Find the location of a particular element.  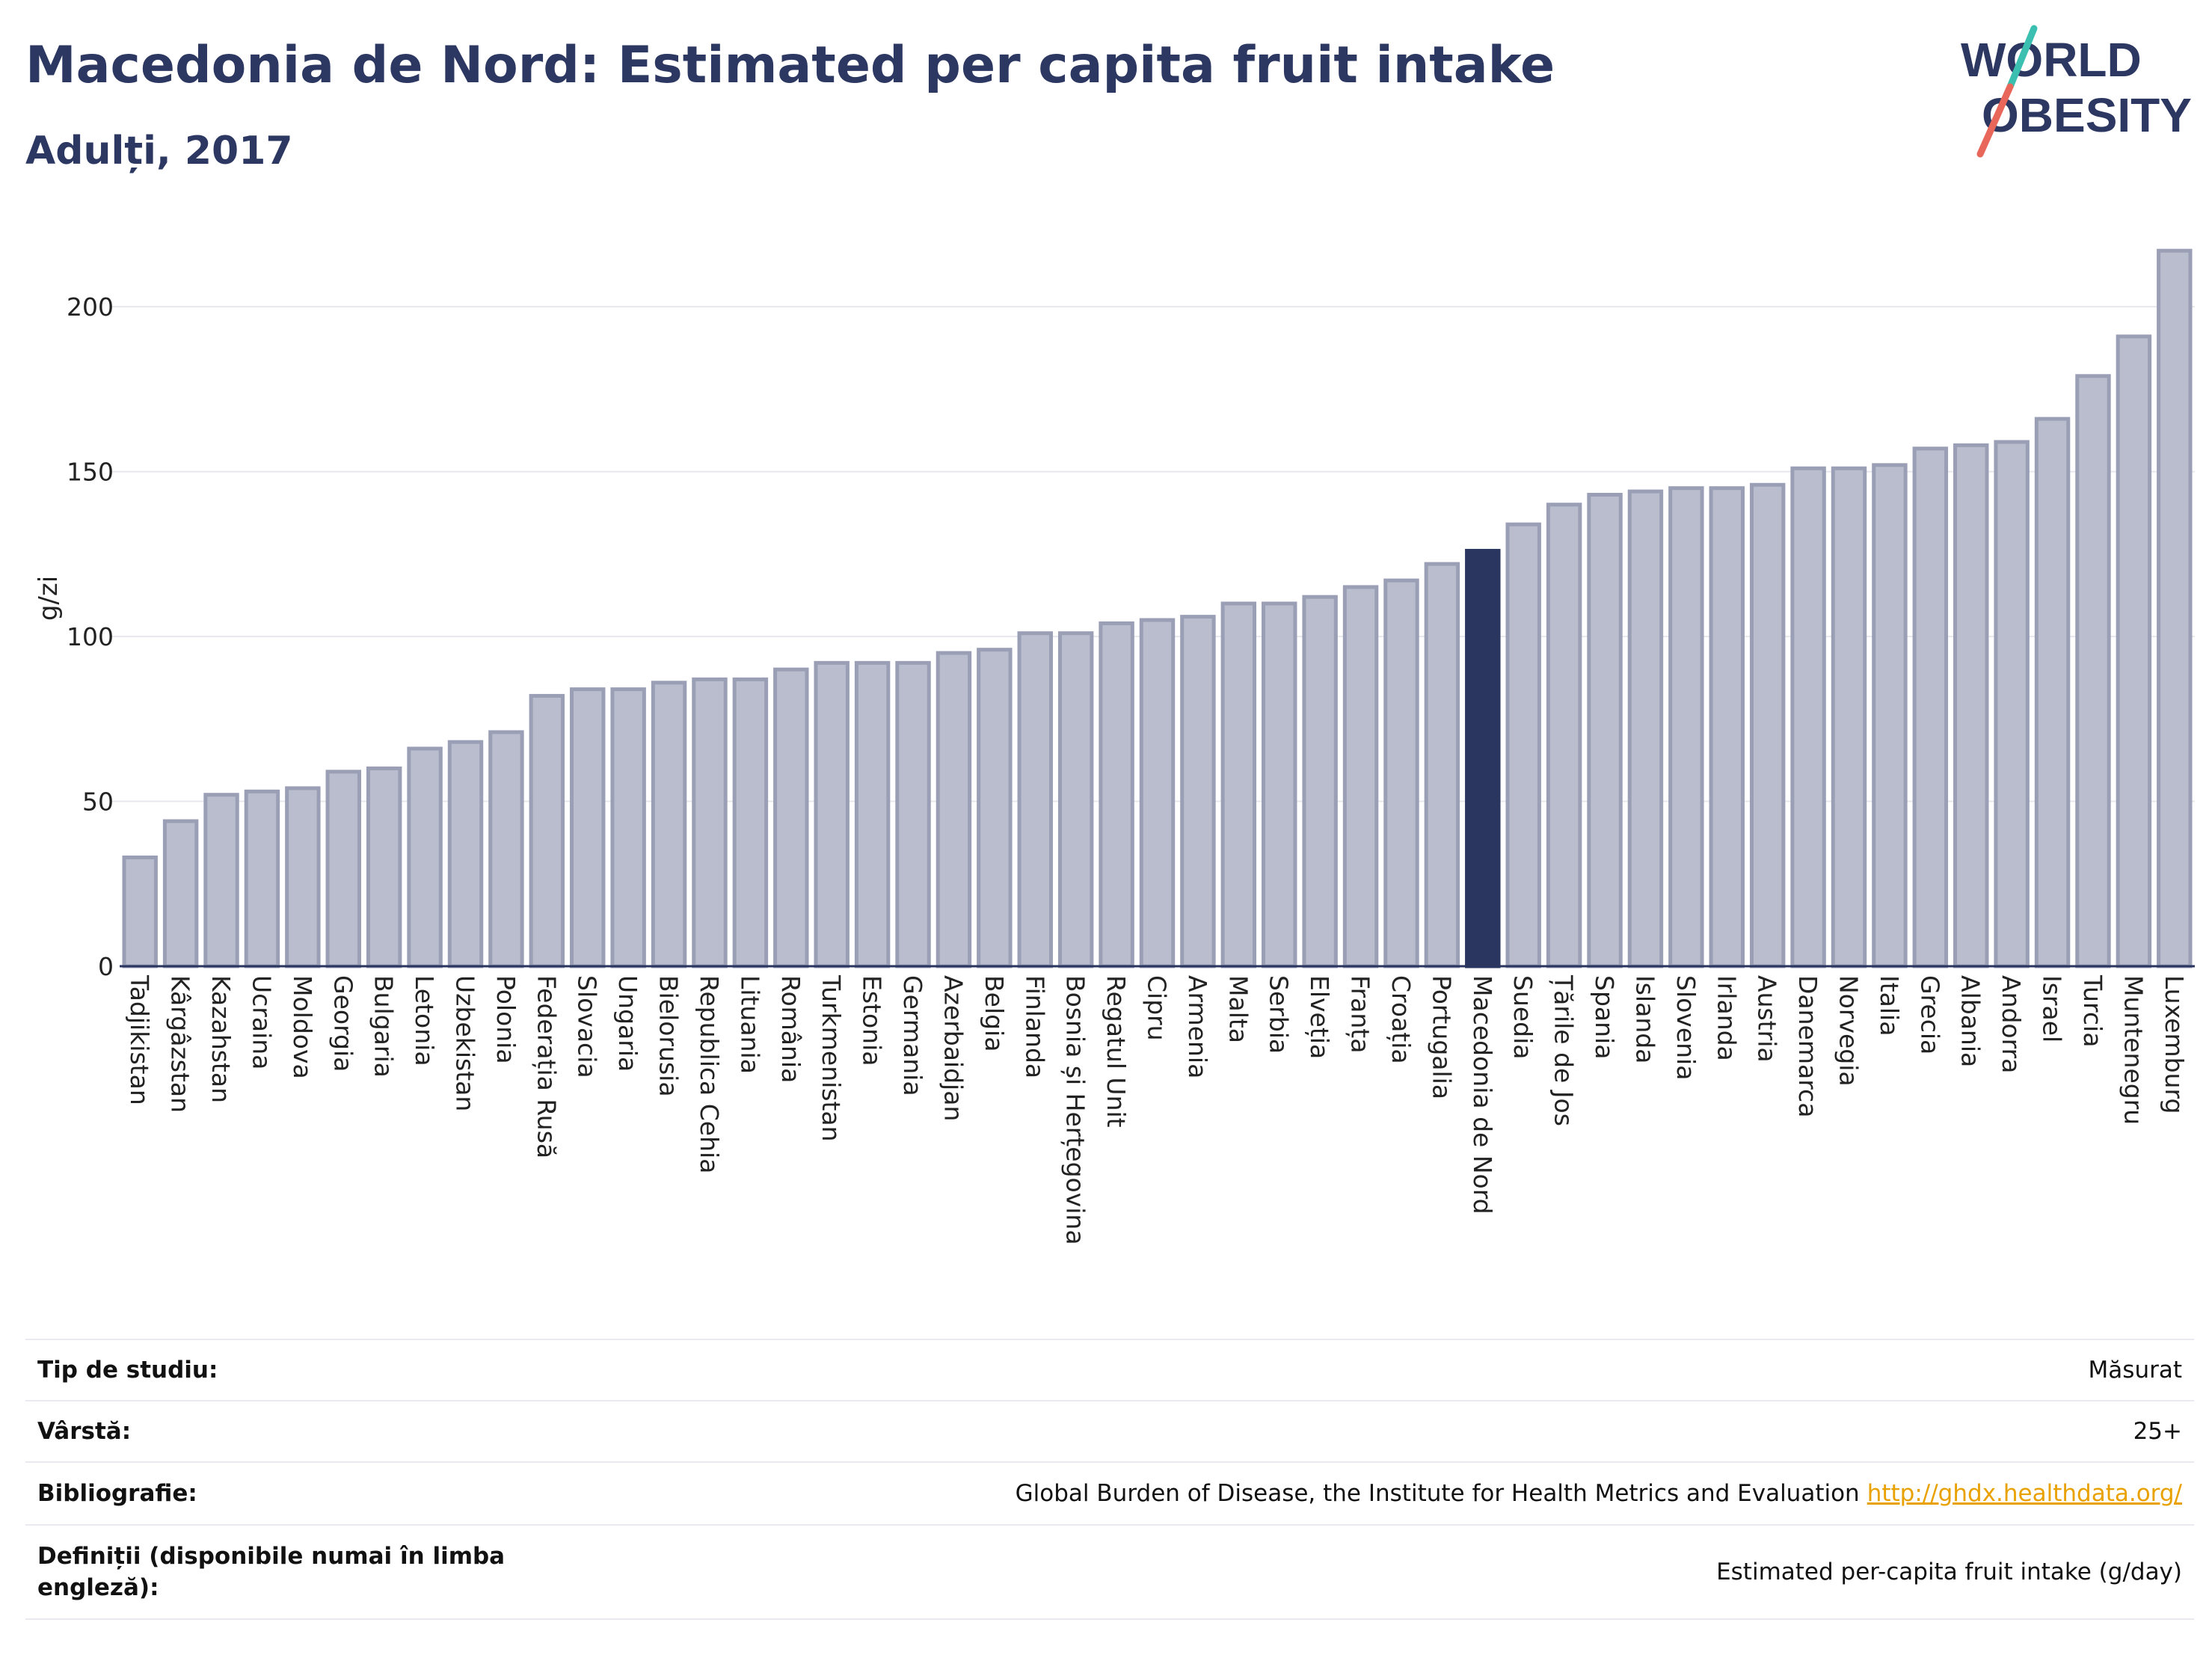

x-category-label: Elveția is located at coordinates (1319, 1017).